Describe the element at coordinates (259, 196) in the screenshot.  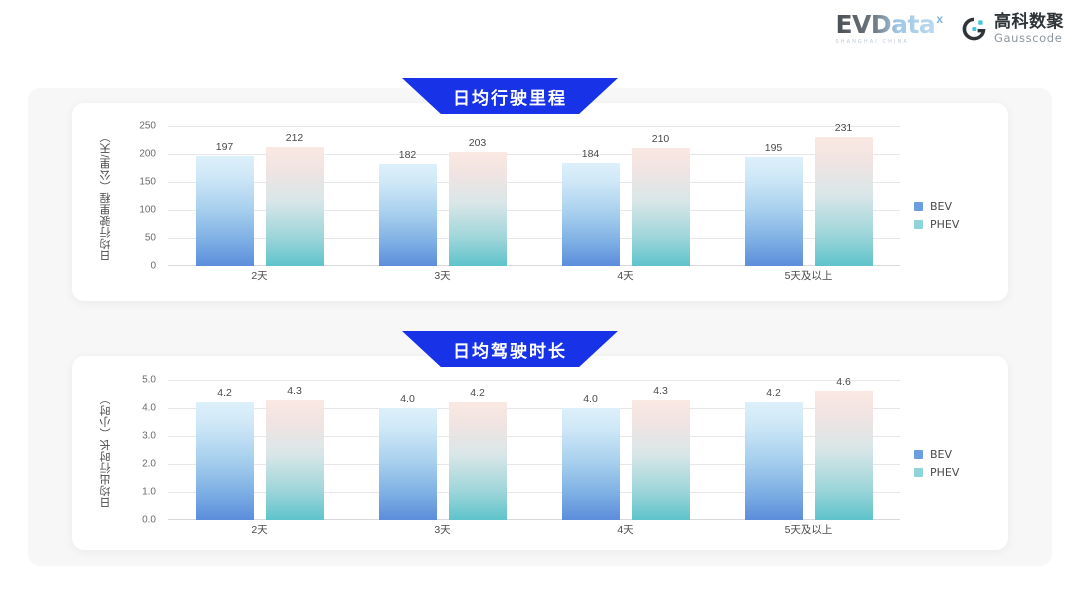
I see `chart1-group: 197 212` at that location.